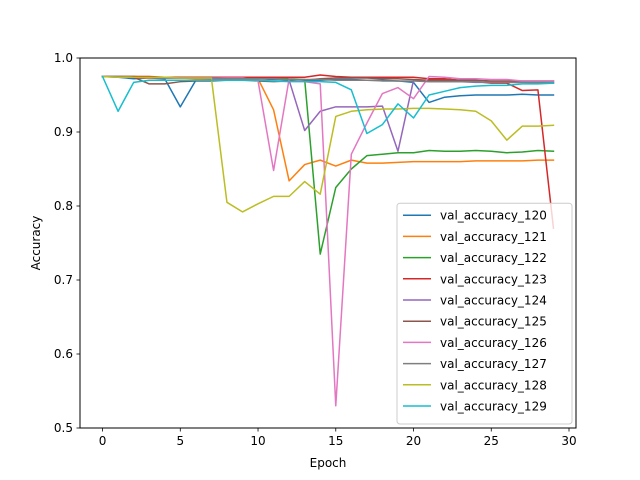 The image size is (640, 480). Describe the element at coordinates (493, 343) in the screenshot. I see `legend-label: val_accuracy_126` at that location.